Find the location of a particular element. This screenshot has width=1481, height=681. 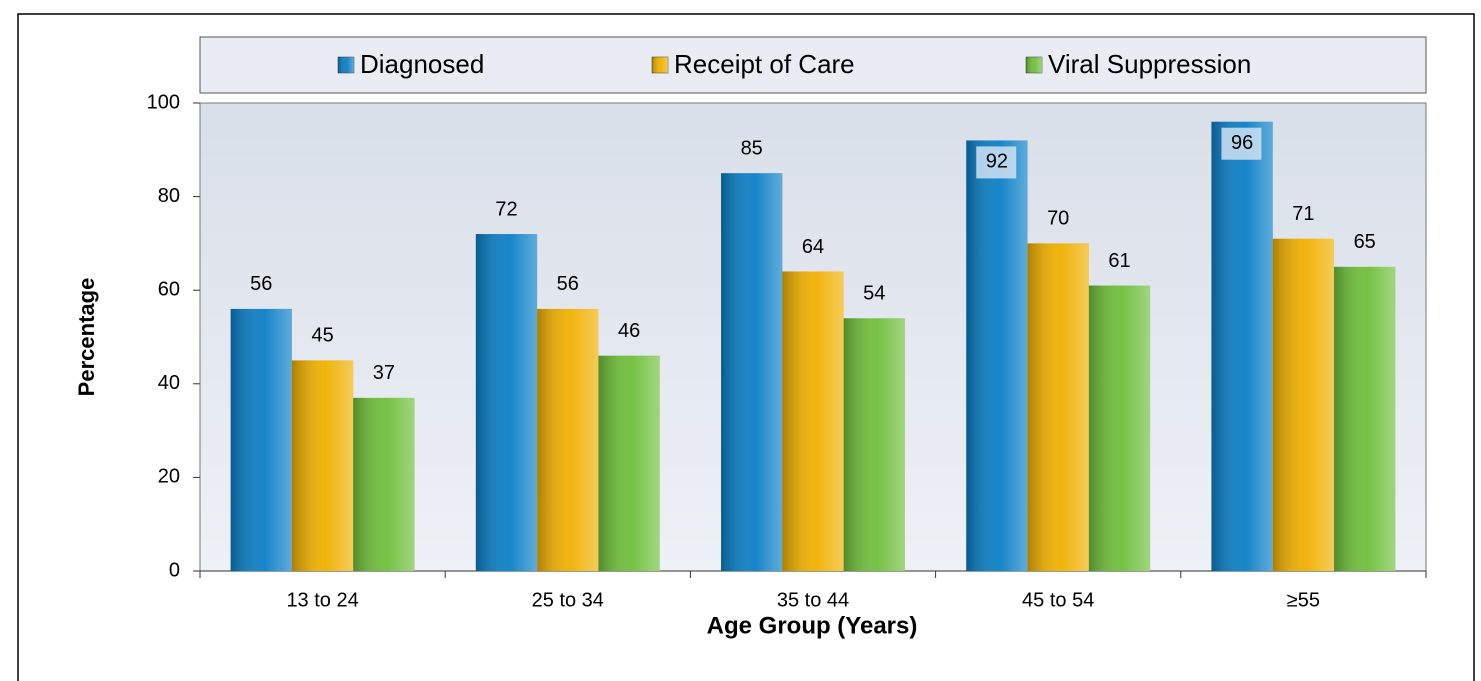

legend-label: Viral Suppression is located at coordinates (1149, 64).